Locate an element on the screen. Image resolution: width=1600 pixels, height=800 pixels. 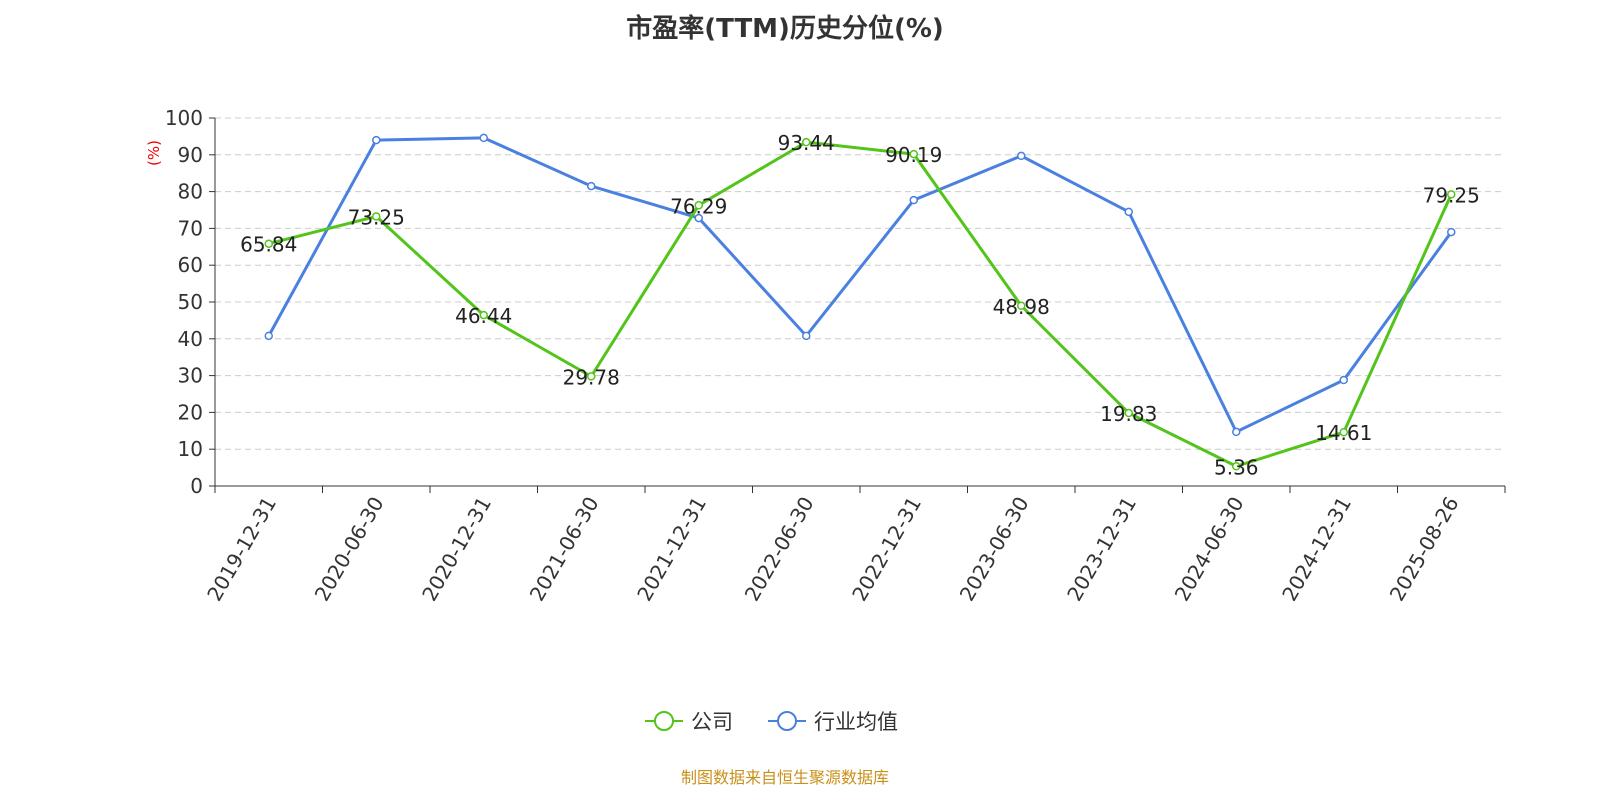
data-label: 93.44 is located at coordinates (806, 143).